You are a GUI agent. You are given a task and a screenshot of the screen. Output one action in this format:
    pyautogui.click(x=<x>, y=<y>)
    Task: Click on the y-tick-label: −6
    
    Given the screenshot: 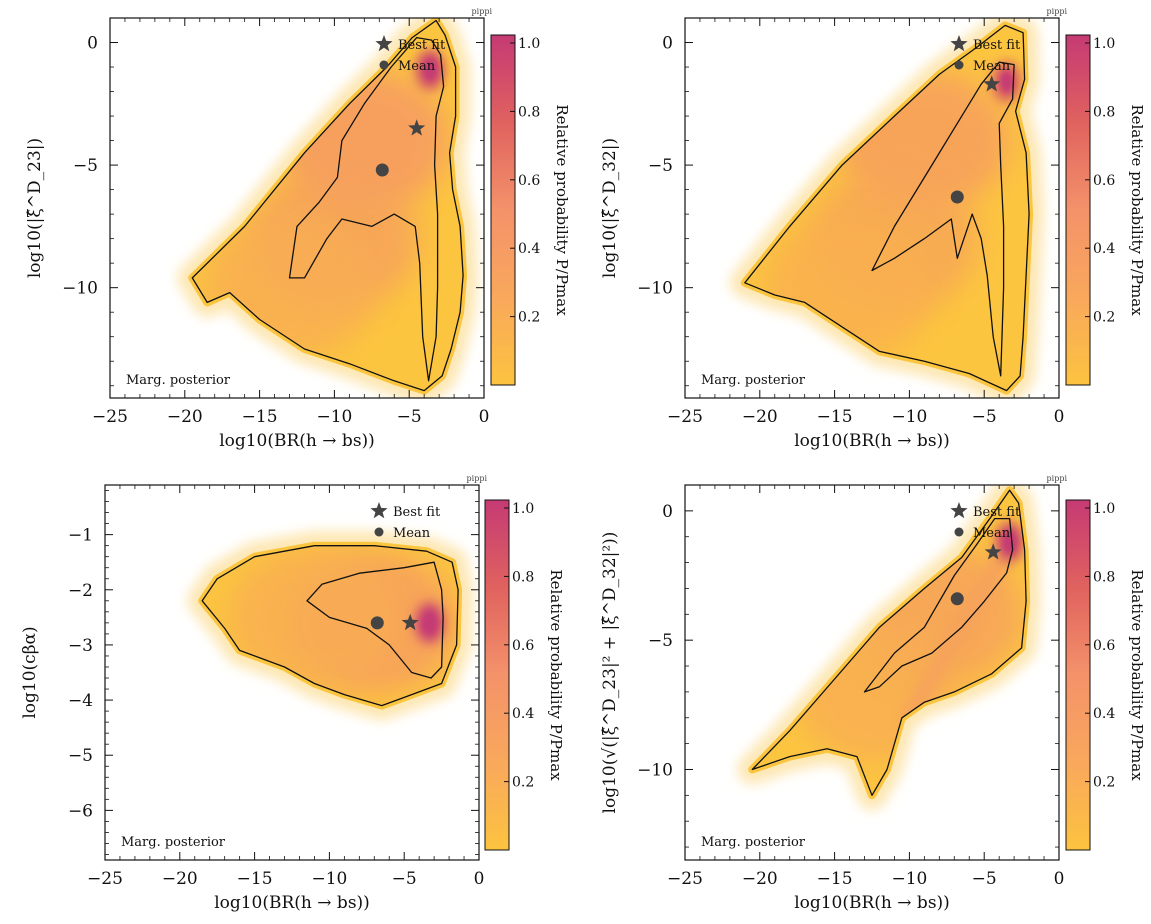 What is the action you would take?
    pyautogui.click(x=80, y=811)
    